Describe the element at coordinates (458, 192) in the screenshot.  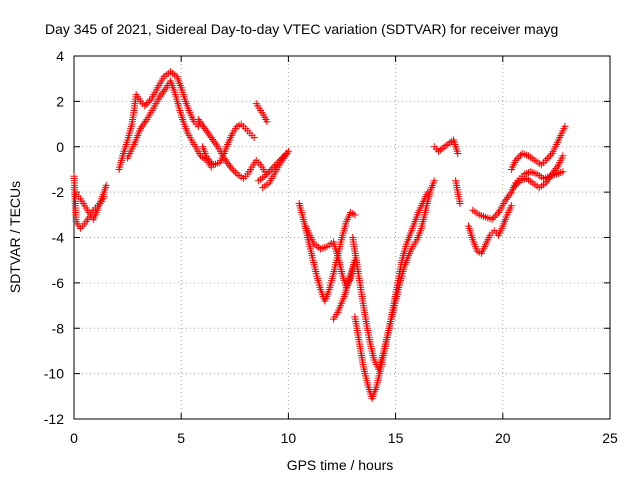
I see `series-track-n` at that location.